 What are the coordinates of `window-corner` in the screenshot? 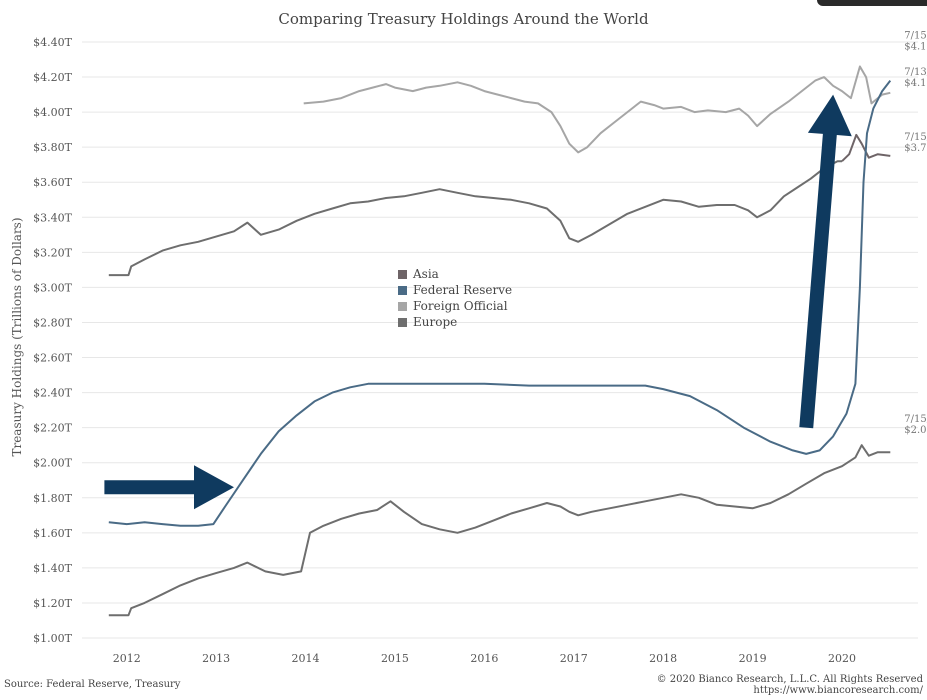 It's located at (872, 3).